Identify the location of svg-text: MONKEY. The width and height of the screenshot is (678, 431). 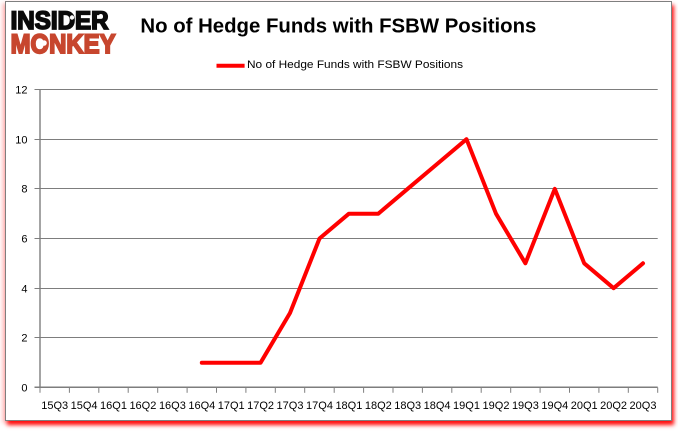
(63, 44).